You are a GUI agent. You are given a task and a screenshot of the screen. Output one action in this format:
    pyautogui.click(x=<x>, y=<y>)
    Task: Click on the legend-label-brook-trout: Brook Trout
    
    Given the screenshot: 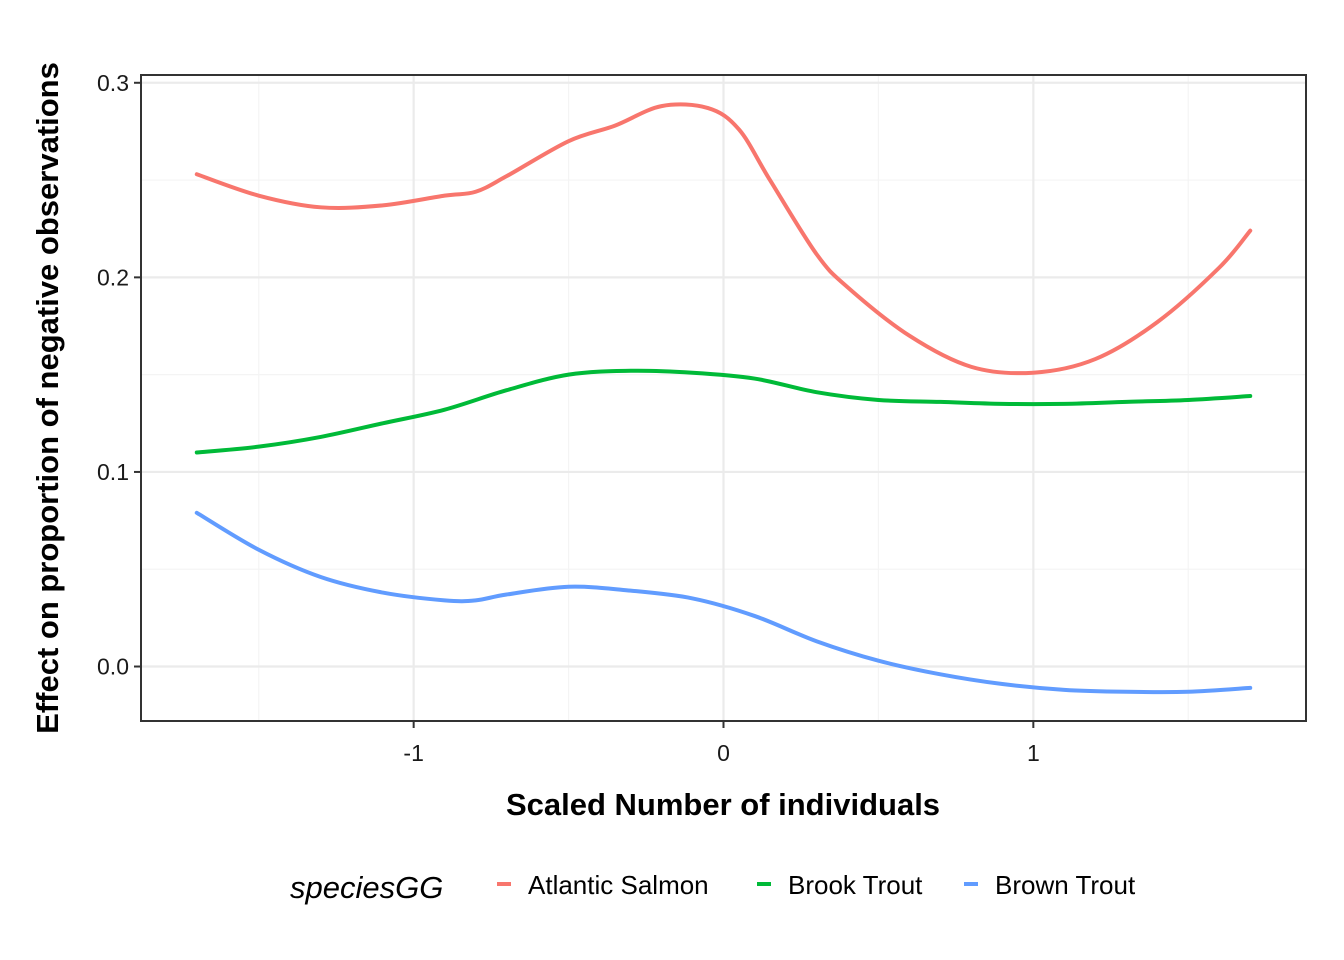 What is the action you would take?
    pyautogui.click(x=855, y=885)
    